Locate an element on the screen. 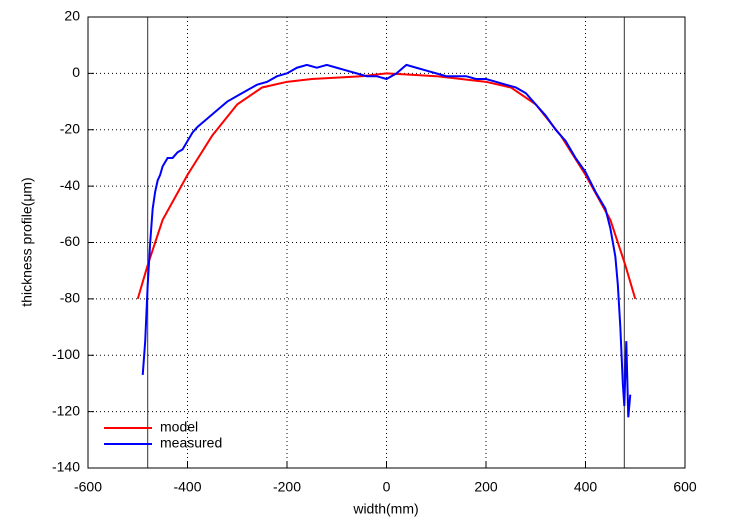 This screenshot has height=524, width=744. x-tick-label: -600 is located at coordinates (88, 487).